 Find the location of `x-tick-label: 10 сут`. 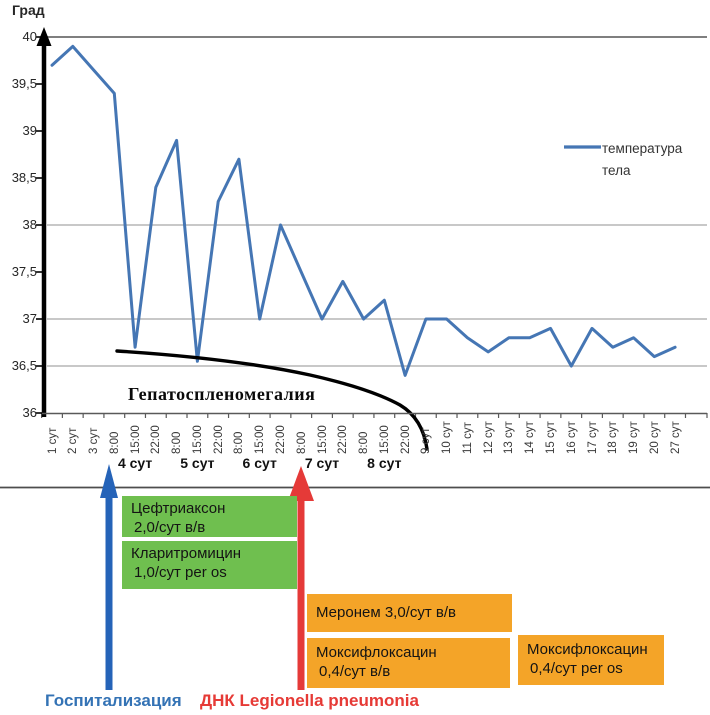

x-tick-label: 10 сут is located at coordinates (447, 437).